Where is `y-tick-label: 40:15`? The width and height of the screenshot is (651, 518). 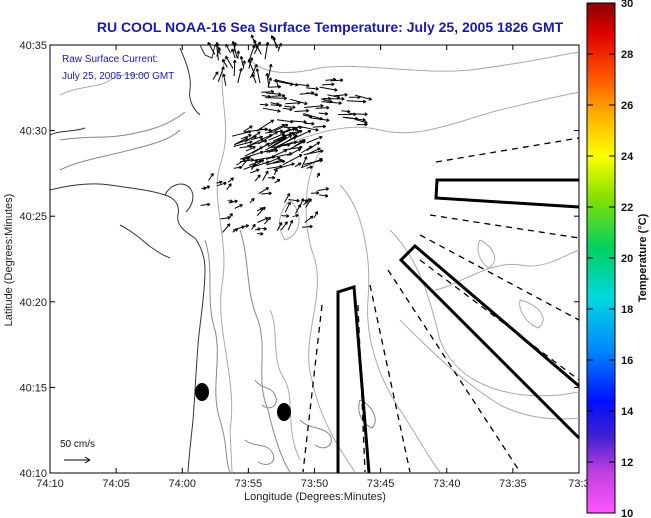
y-tick-label: 40:15 is located at coordinates (33, 388).